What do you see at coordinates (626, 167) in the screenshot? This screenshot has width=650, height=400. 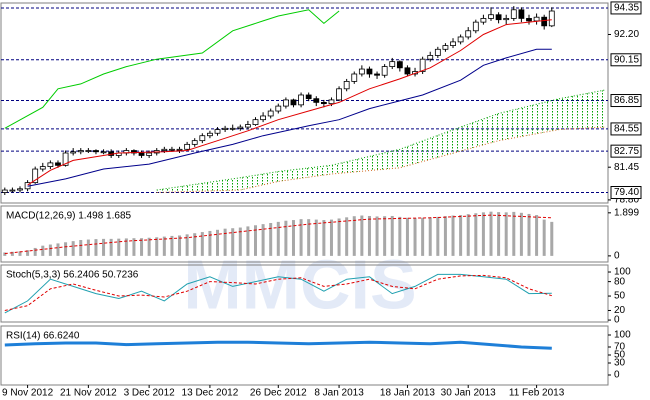 I see `y-tick-label: 81.45` at bounding box center [626, 167].